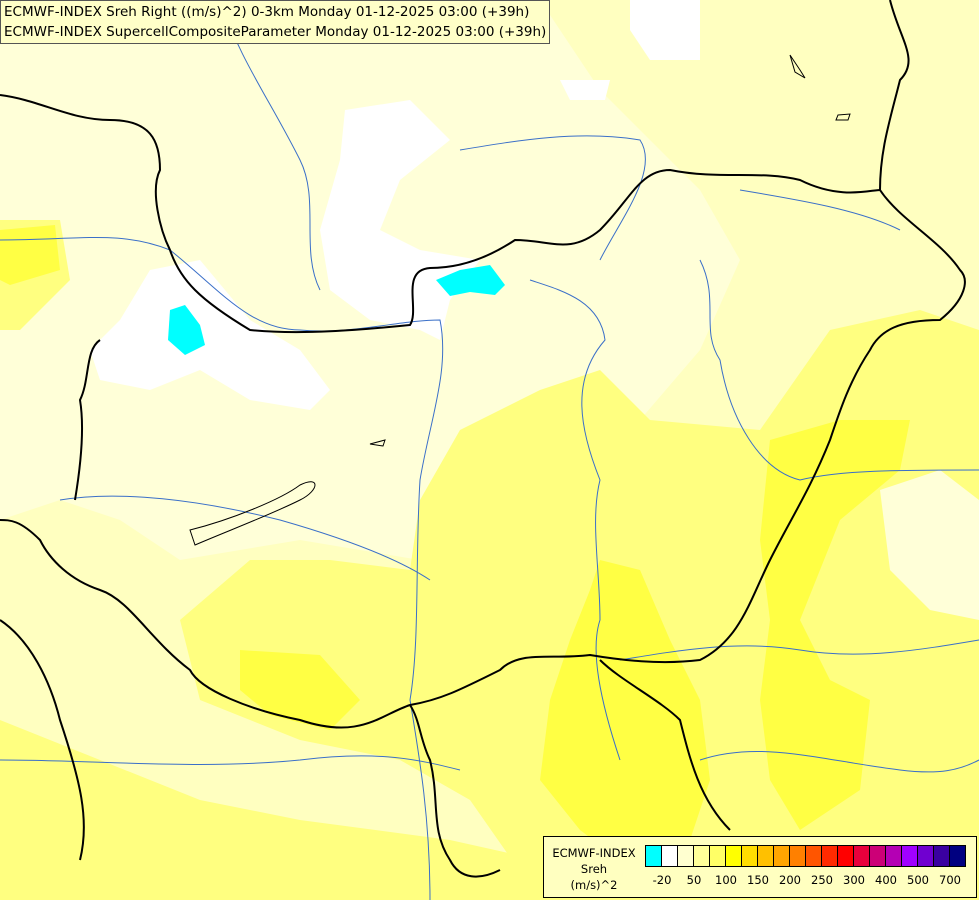 The image size is (979, 900). Describe the element at coordinates (790, 880) in the screenshot. I see `legend-tick-label: 200` at that location.